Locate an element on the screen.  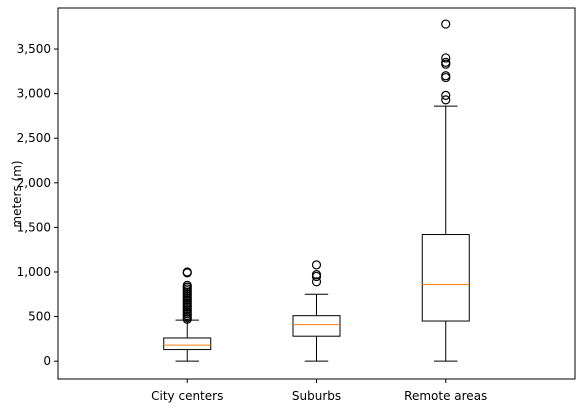
y-tick-label: 0 is located at coordinates (47, 361).